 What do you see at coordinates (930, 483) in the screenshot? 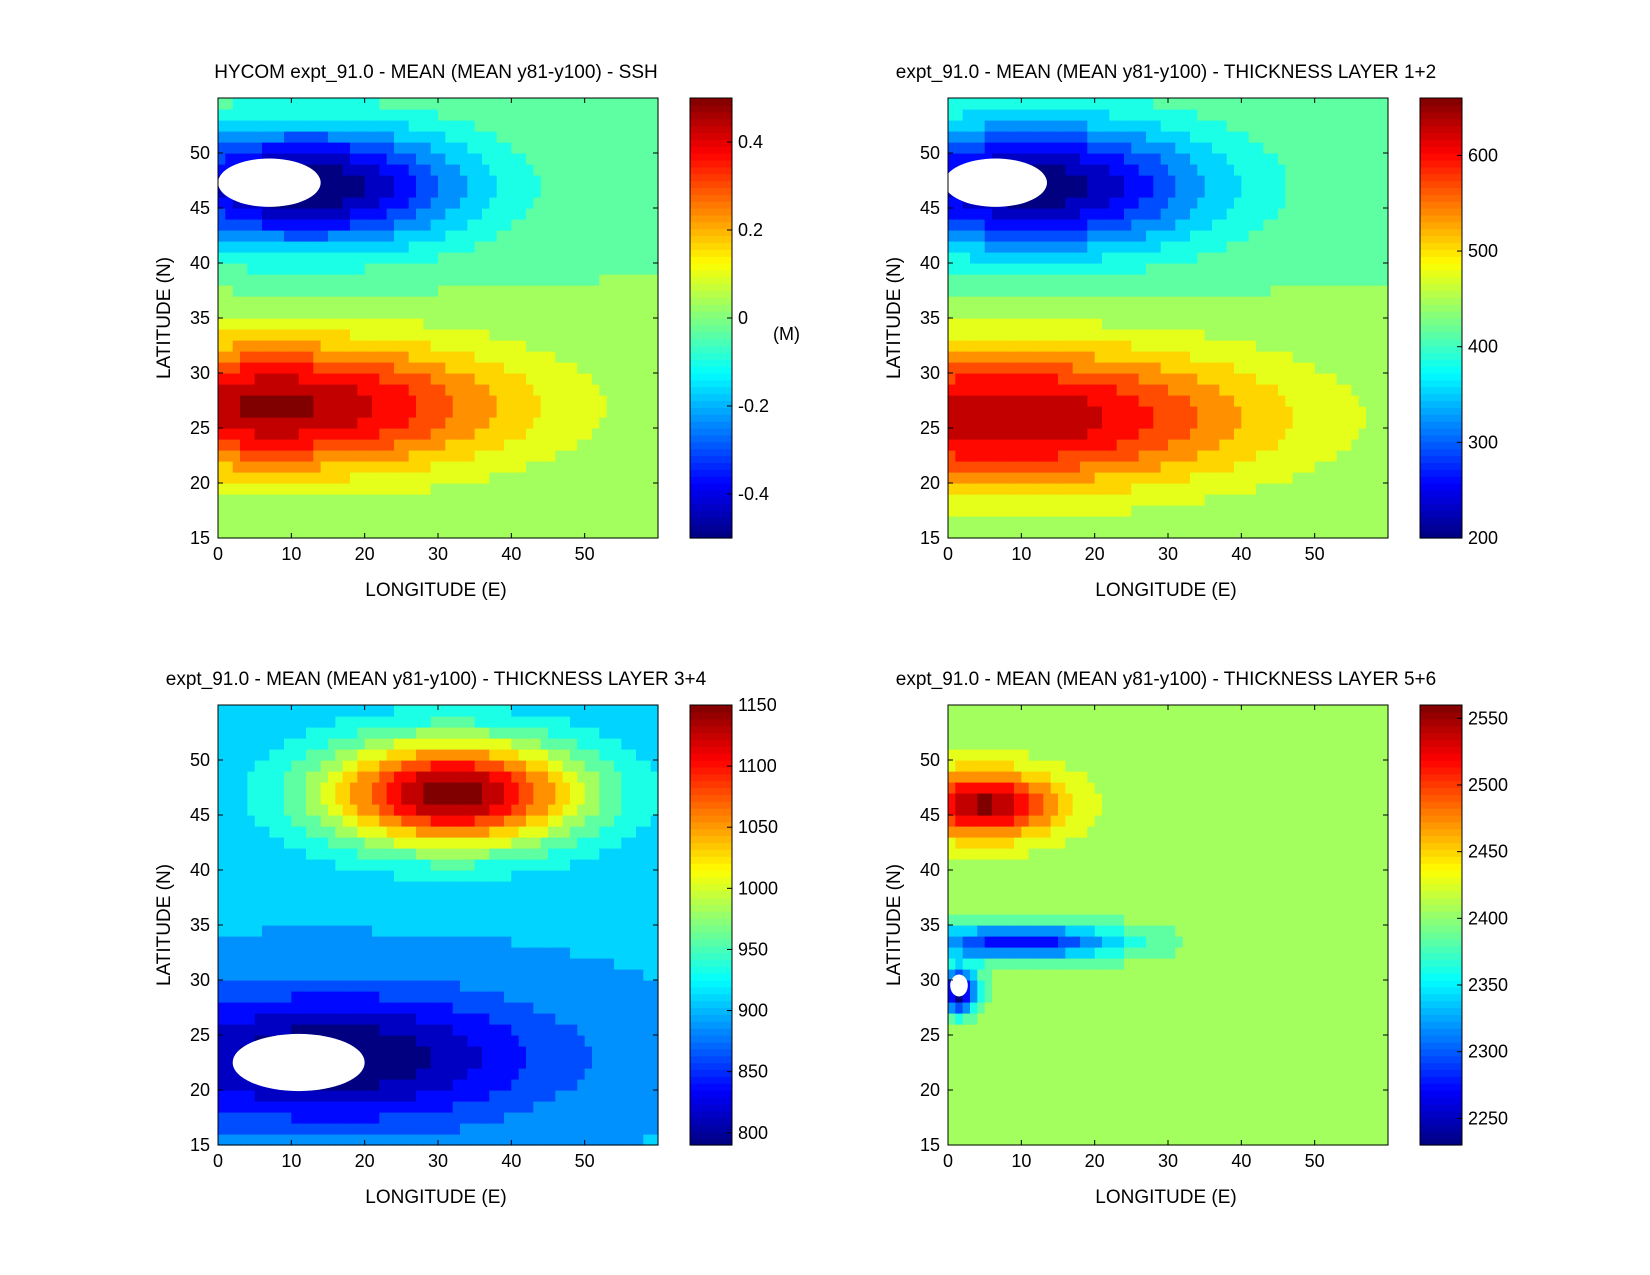
I see `y-tick-label: 20` at bounding box center [930, 483].